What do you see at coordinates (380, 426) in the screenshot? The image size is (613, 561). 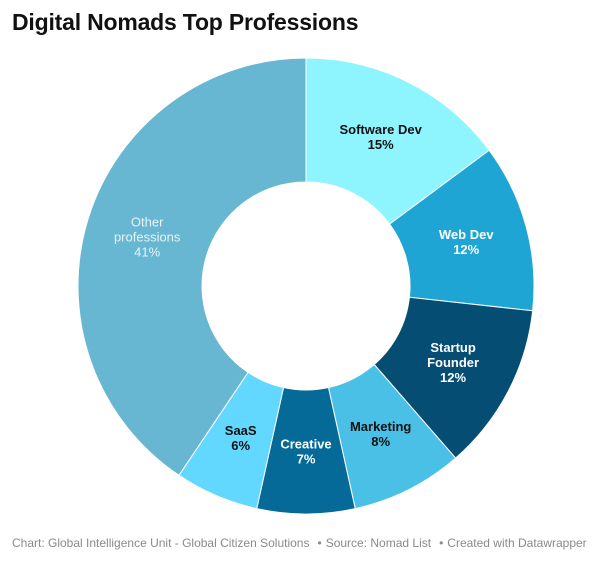 I see `slice-name-label: Marketing` at bounding box center [380, 426].